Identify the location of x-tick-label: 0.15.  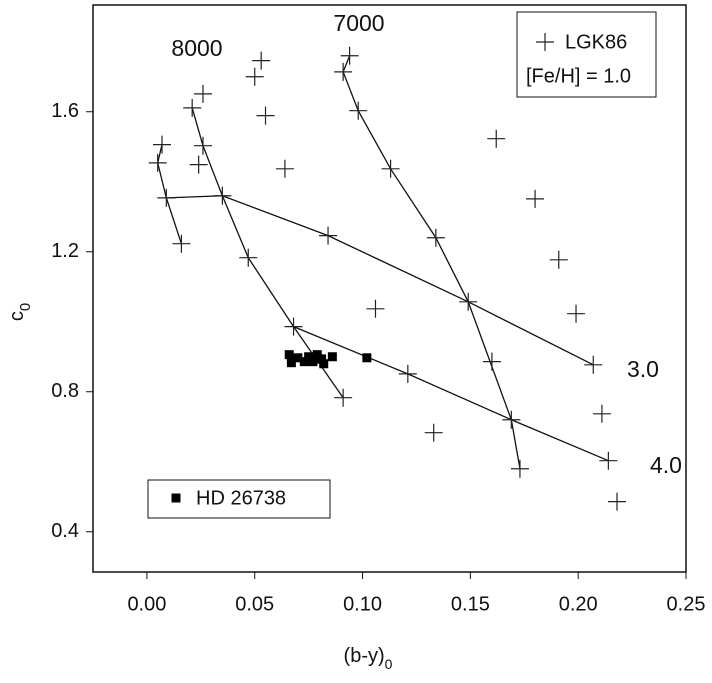
(470, 604).